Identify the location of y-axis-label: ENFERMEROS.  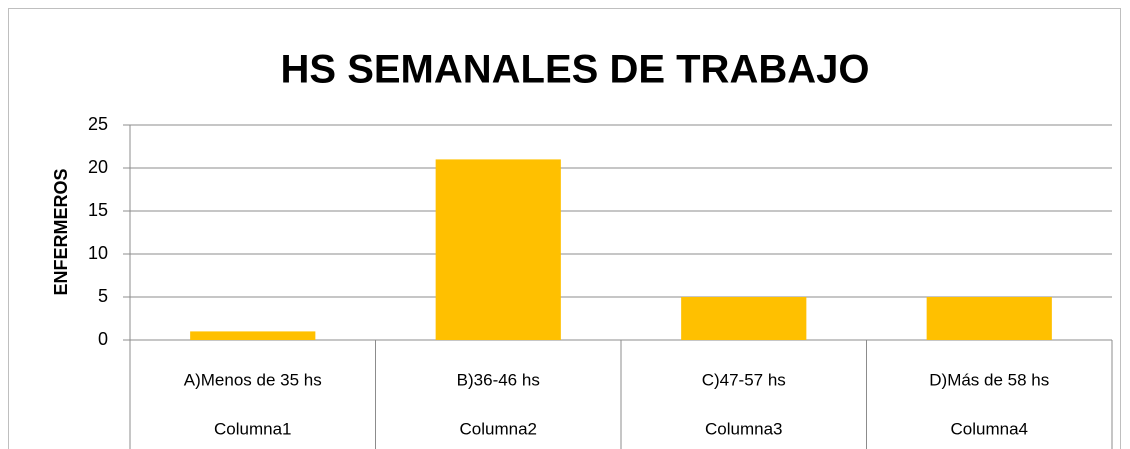
(61, 231).